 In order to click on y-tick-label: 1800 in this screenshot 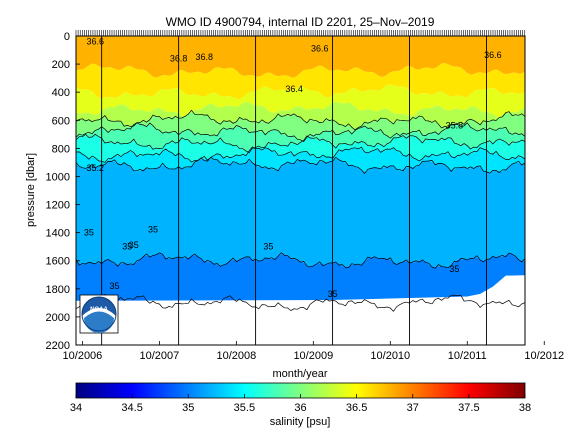, I will do `click(58, 290)`.